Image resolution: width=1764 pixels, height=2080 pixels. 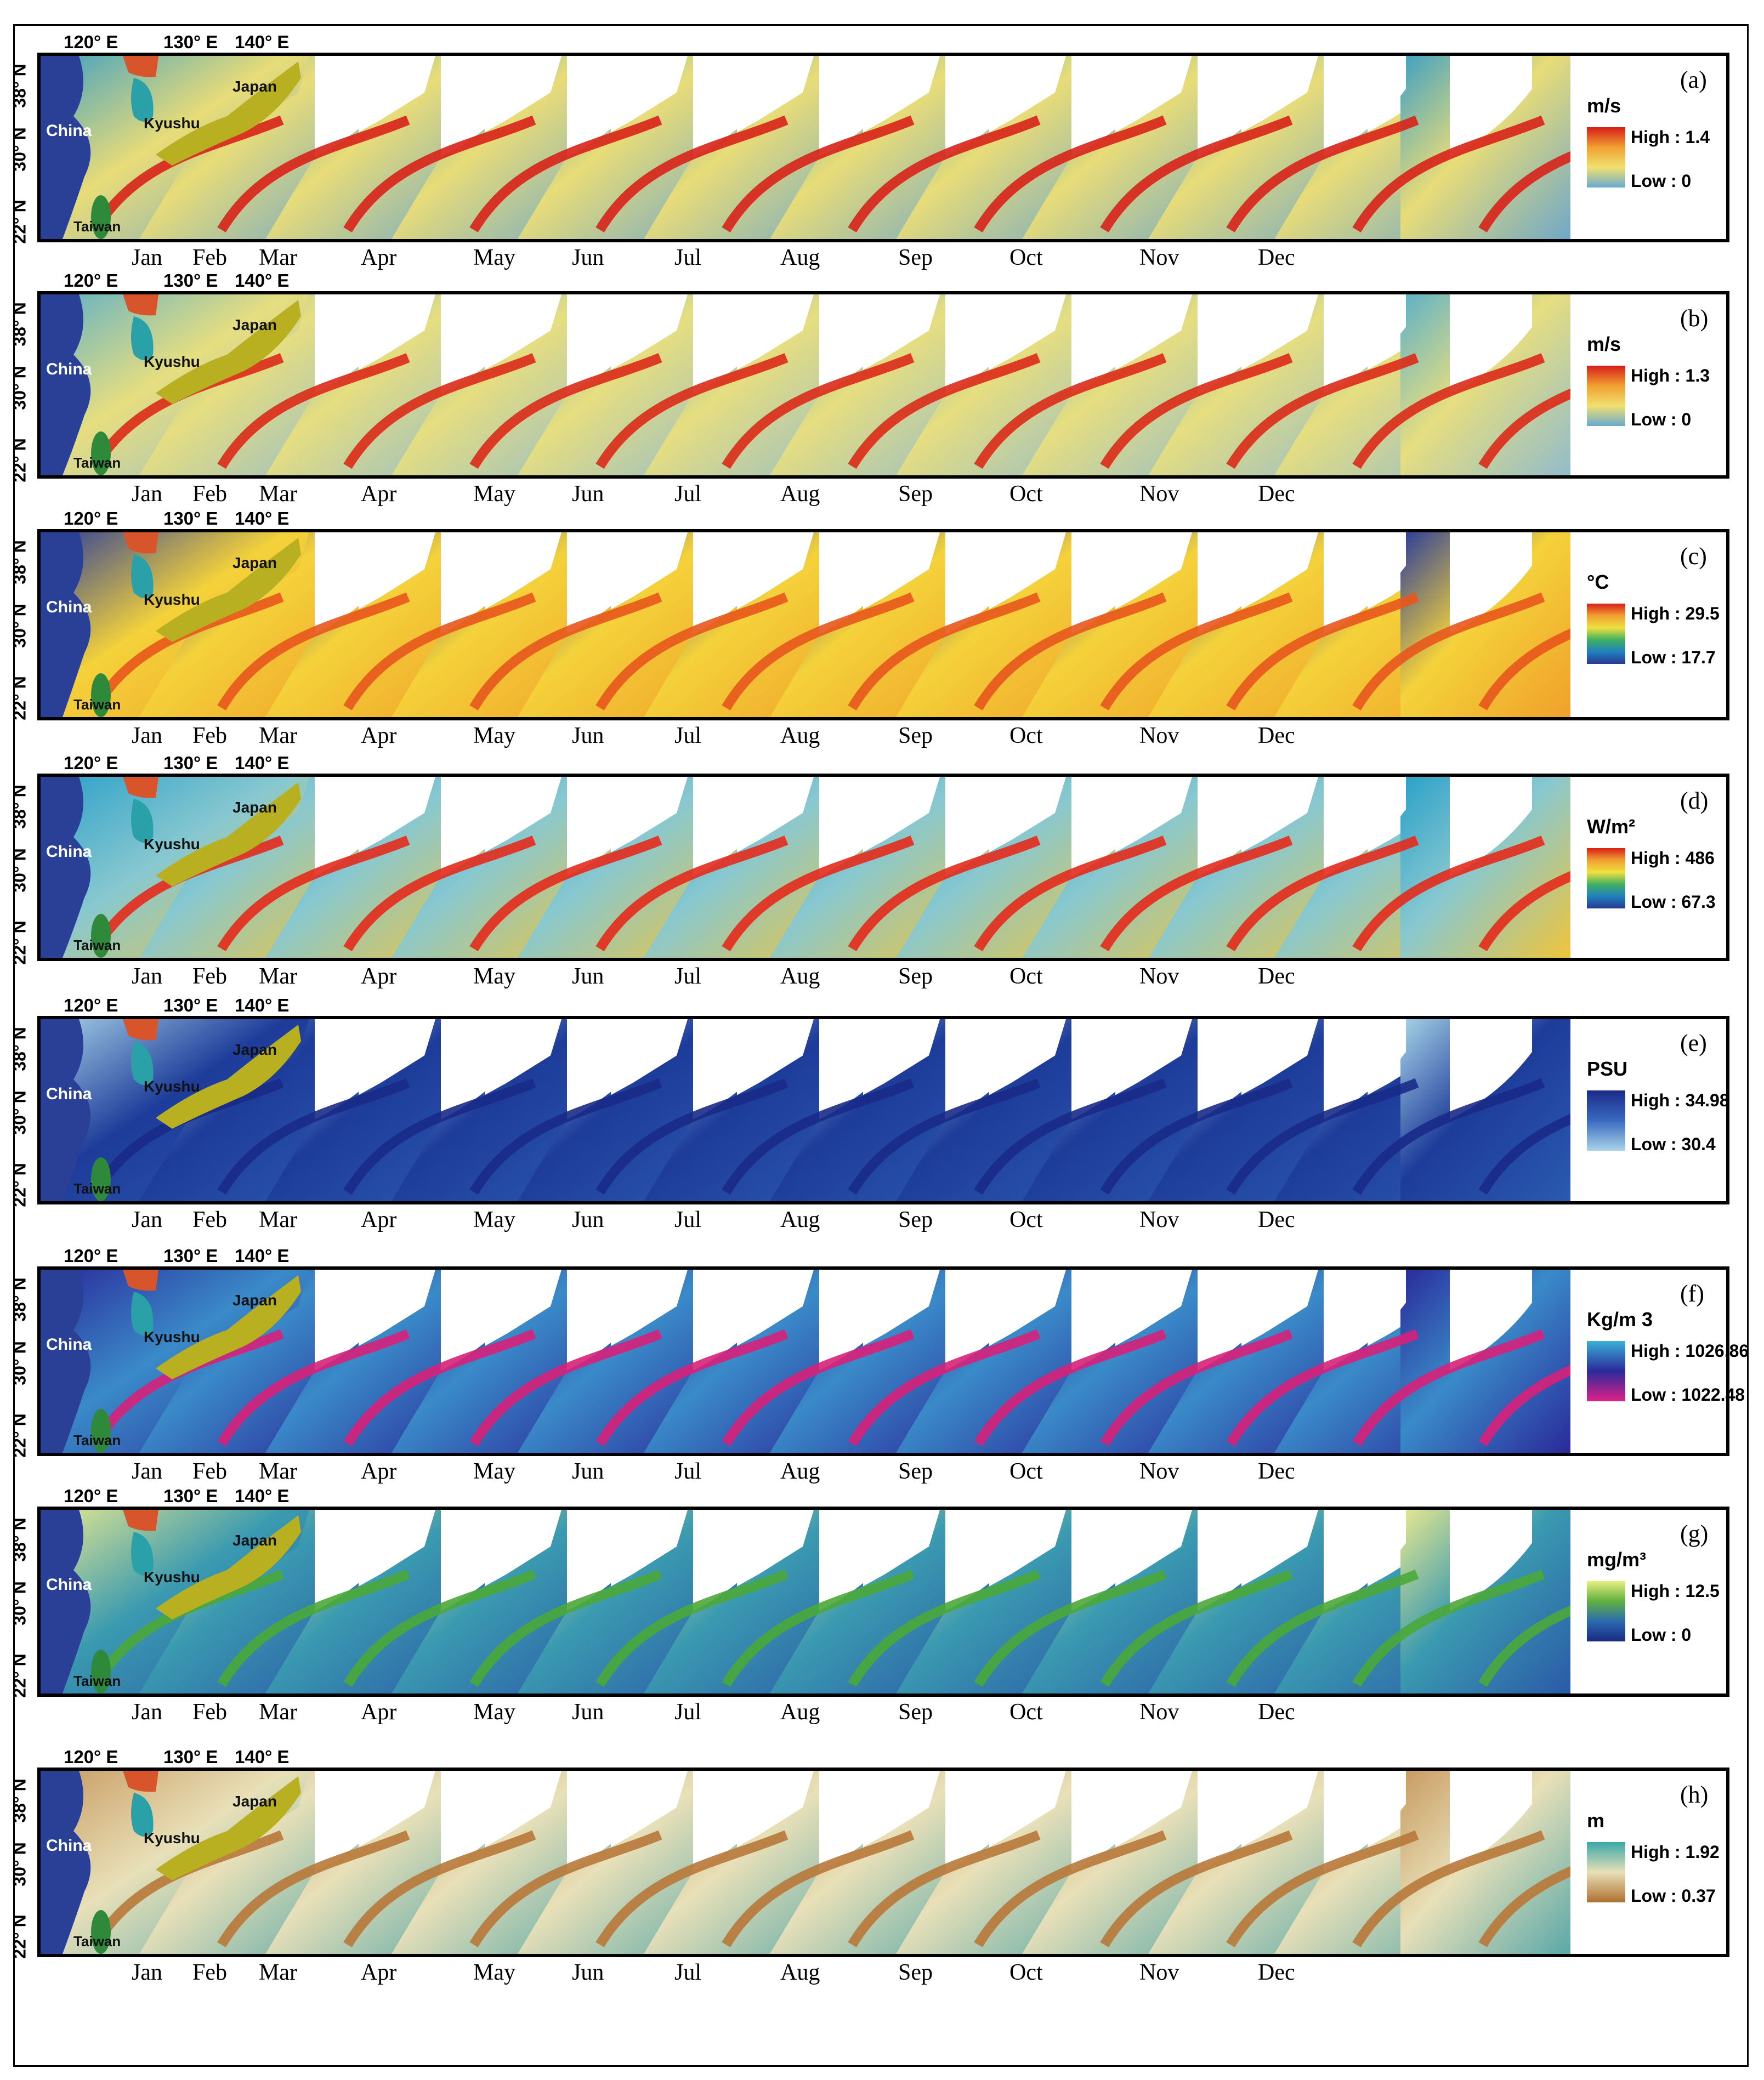 I want to click on legend-unit: Kg/m 3, so click(x=1620, y=1319).